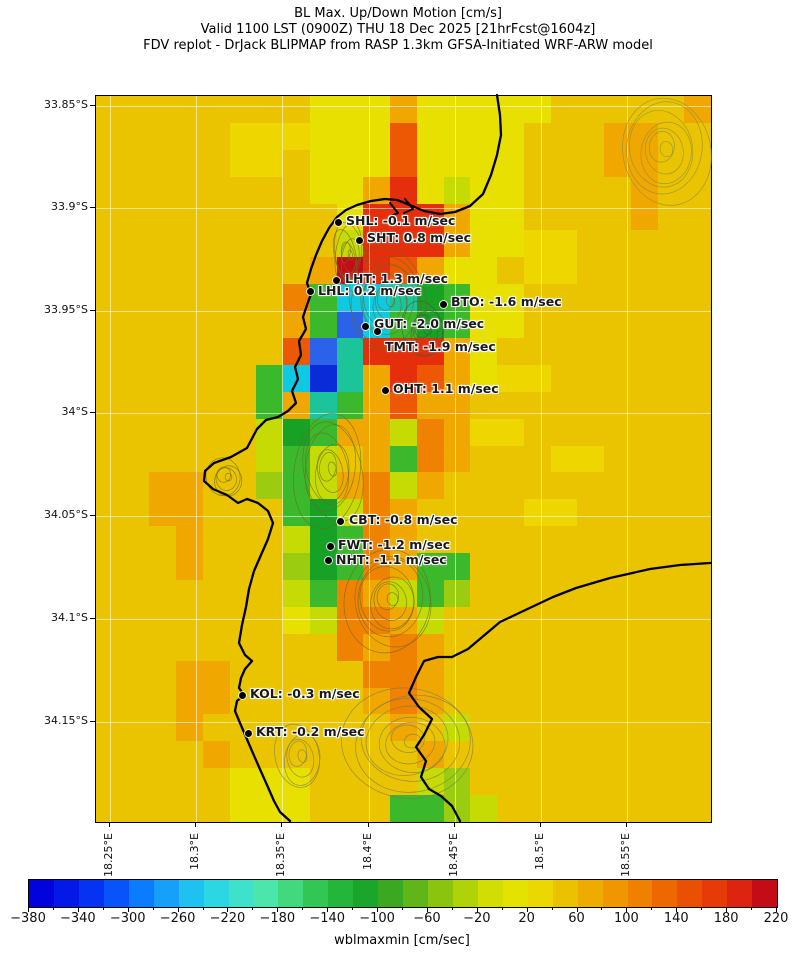 Image resolution: width=796 pixels, height=962 pixels. What do you see at coordinates (429, 323) in the screenshot?
I see `station-label-gut: GUT: -2.0 m/sec` at bounding box center [429, 323].